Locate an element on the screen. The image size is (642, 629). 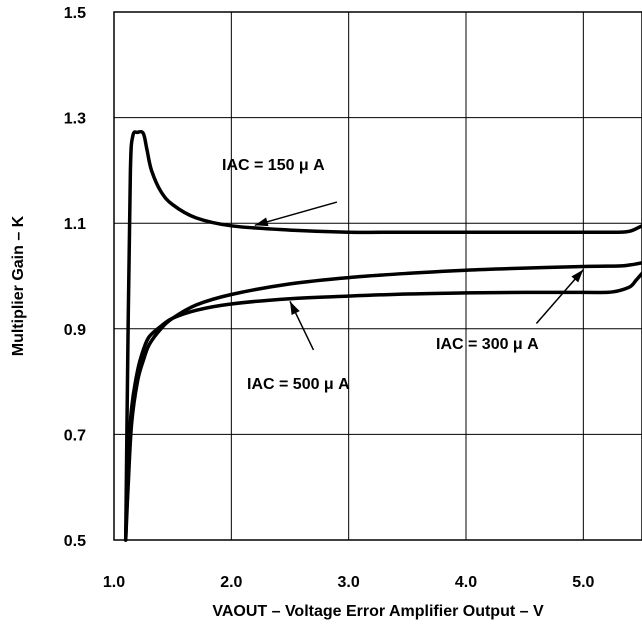
x-tick-label: 3.0 is located at coordinates (349, 582).